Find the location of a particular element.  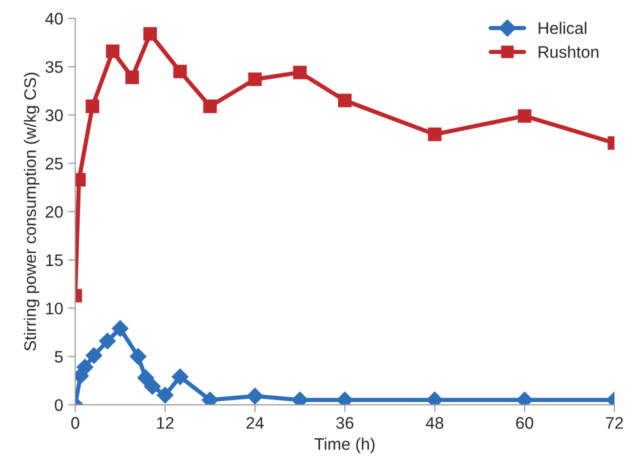

y-tick-label: 20 is located at coordinates (54, 212).